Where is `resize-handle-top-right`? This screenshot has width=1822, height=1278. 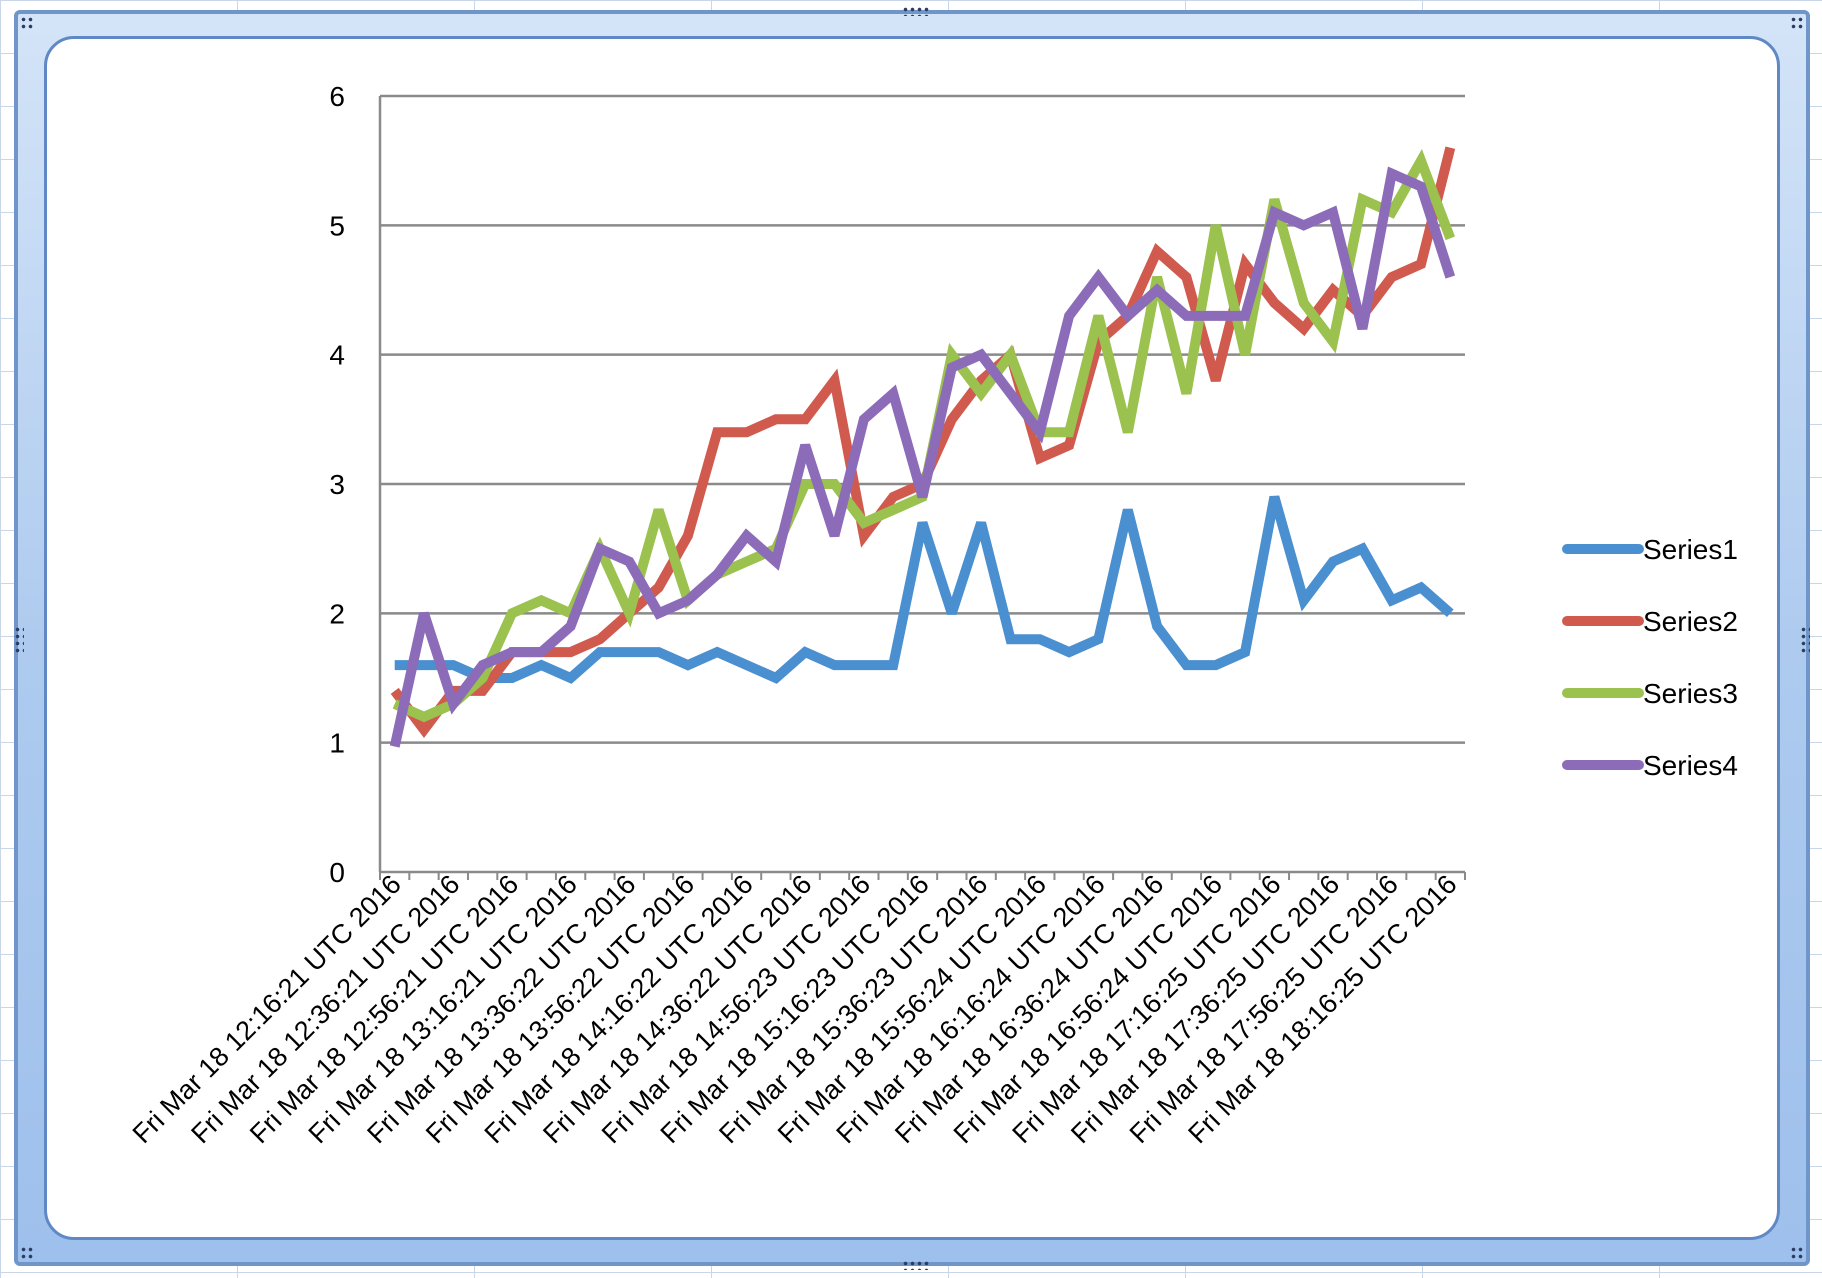 resize-handle-top-right is located at coordinates (1797, 23).